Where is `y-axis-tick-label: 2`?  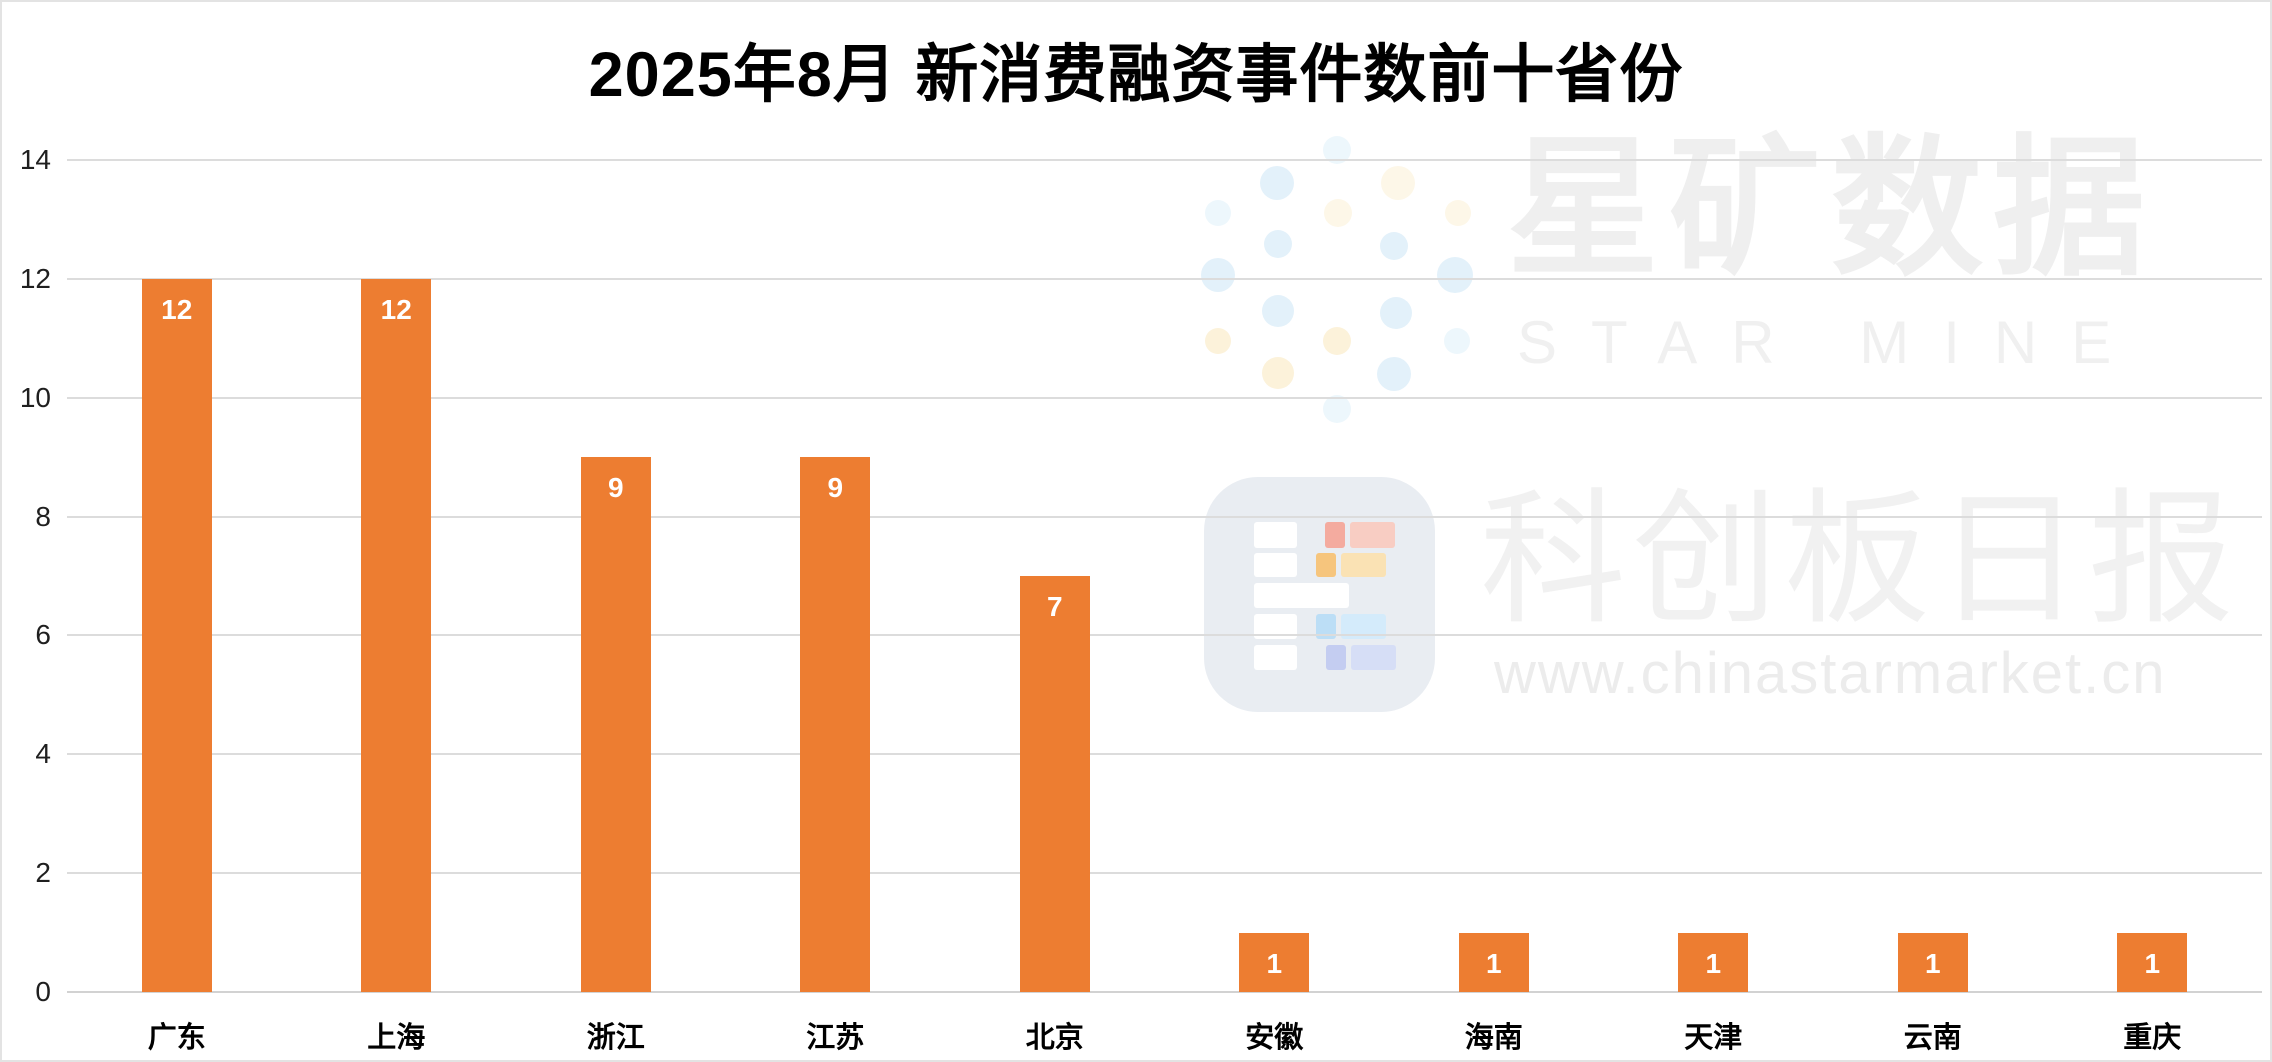
y-axis-tick-label: 2 is located at coordinates (43, 873).